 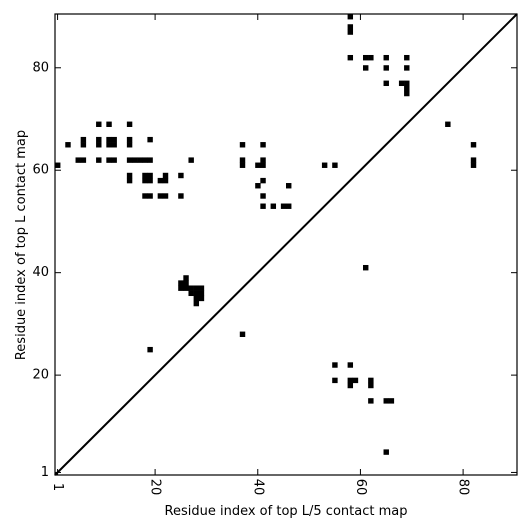 I want to click on y-tick-label: 60, so click(x=40, y=170).